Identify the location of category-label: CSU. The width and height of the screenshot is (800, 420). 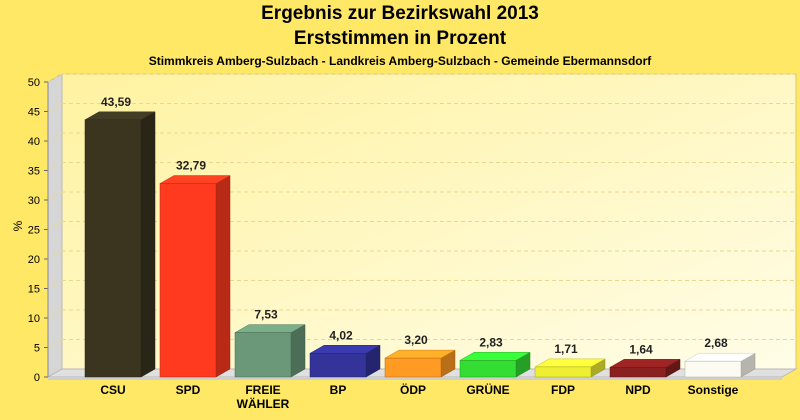
(112, 390).